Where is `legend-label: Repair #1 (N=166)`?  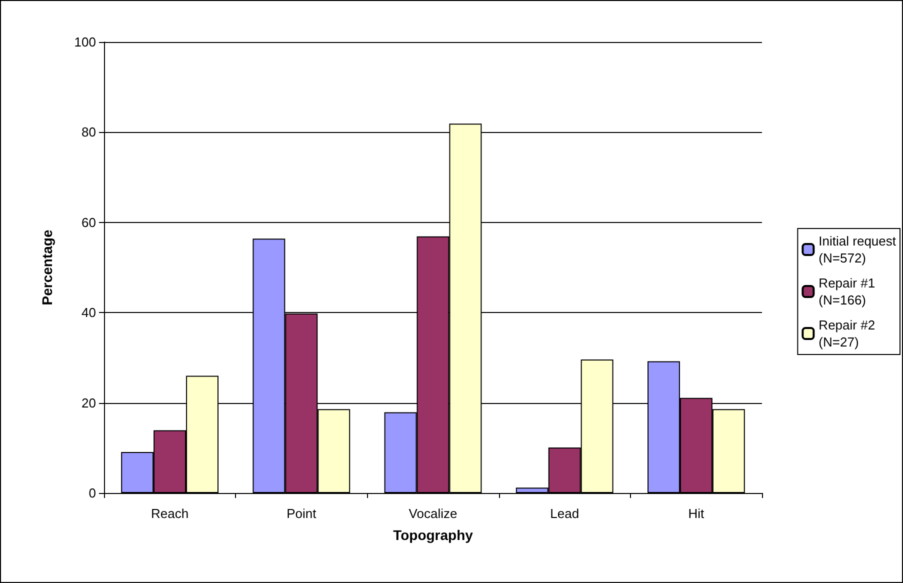
legend-label: Repair #1 (N=166) is located at coordinates (847, 292).